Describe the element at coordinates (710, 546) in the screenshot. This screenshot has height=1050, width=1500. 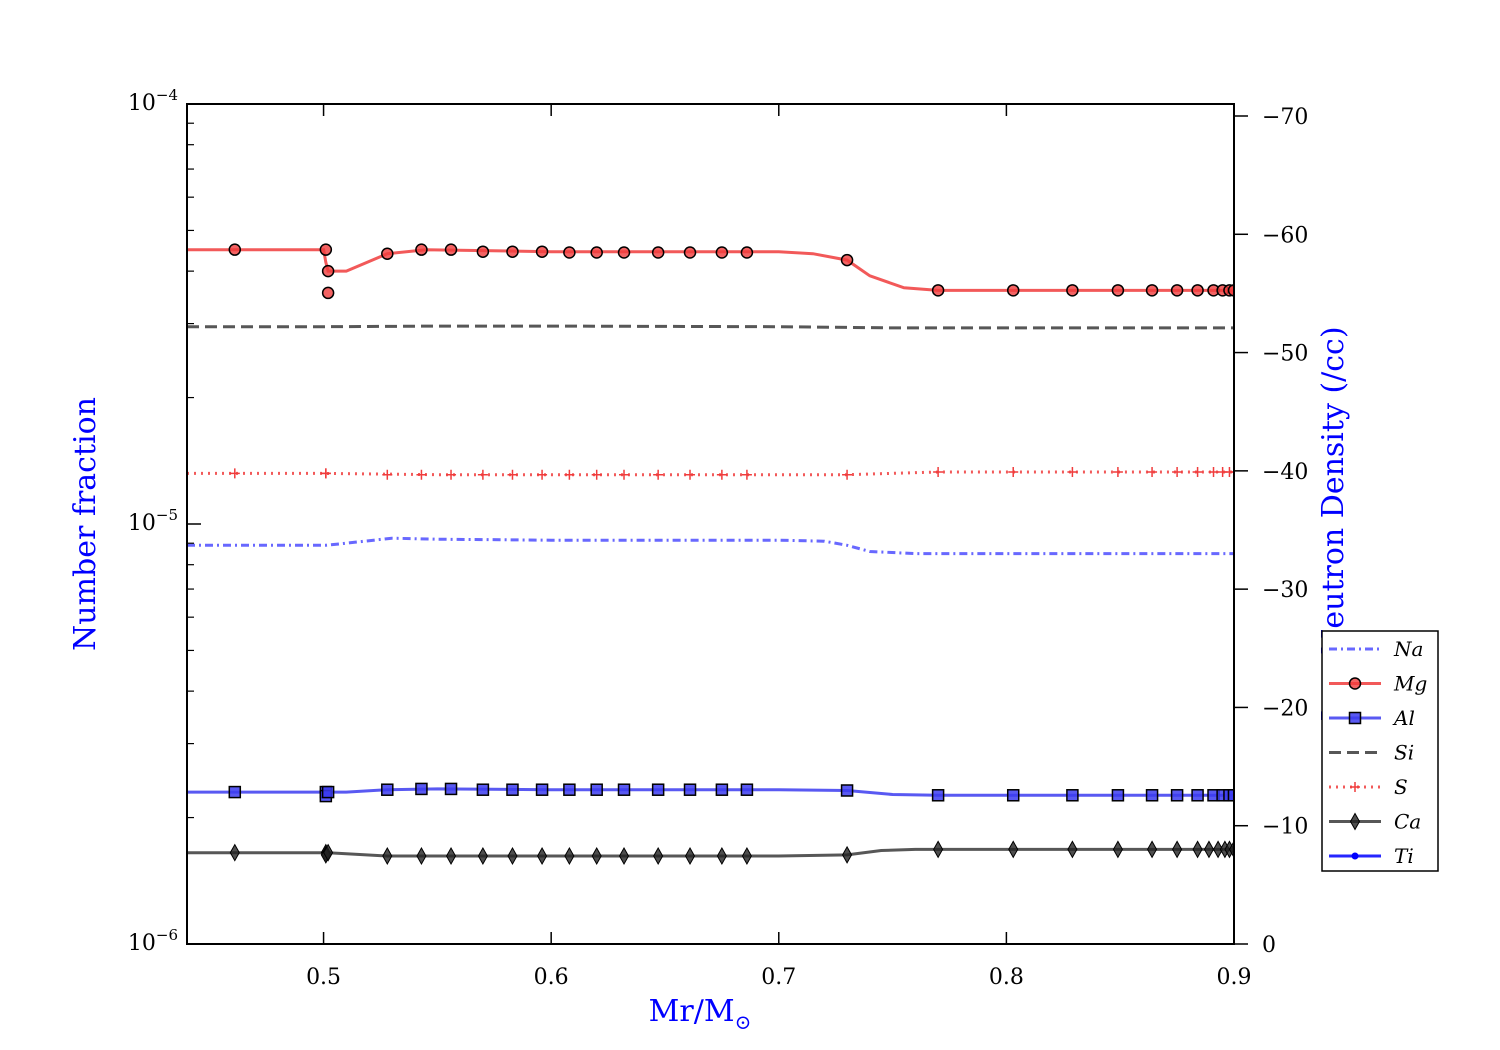
I see `series-line-na` at that location.